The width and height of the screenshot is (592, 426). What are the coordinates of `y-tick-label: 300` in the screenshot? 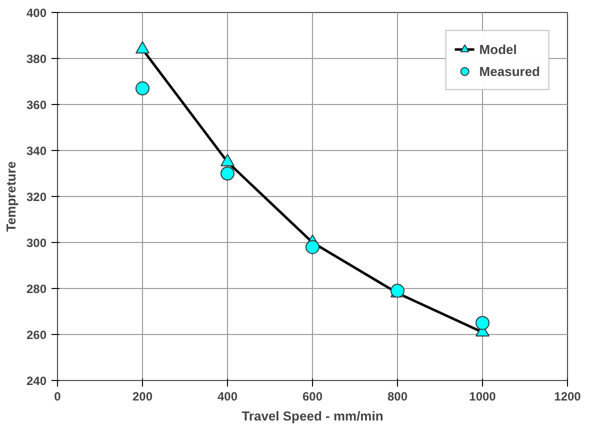 It's located at (36, 243).